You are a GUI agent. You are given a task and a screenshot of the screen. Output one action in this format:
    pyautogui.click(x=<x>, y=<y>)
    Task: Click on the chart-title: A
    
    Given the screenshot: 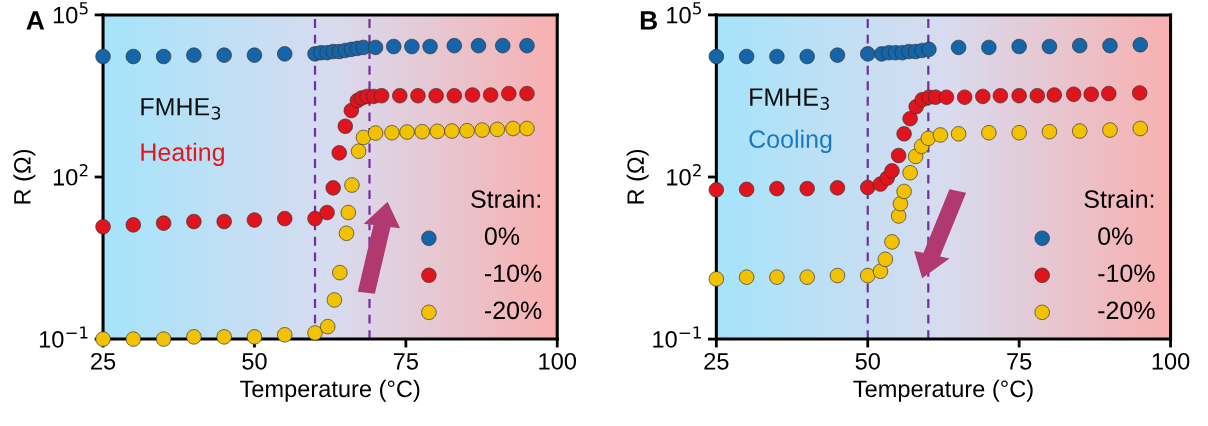 What is the action you would take?
    pyautogui.click(x=35, y=20)
    